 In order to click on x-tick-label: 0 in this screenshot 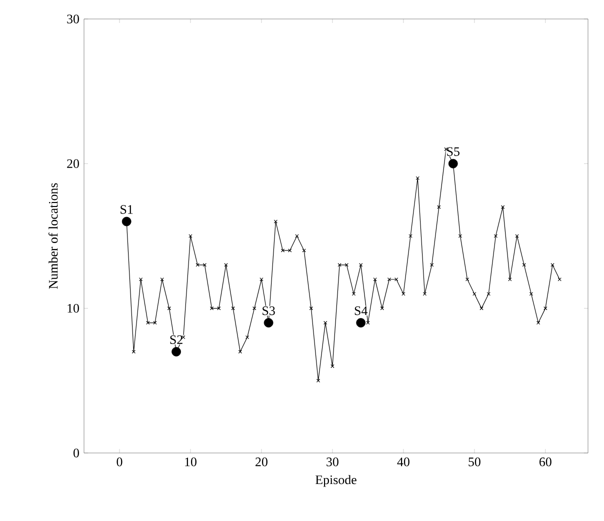, I will do `click(119, 462)`.